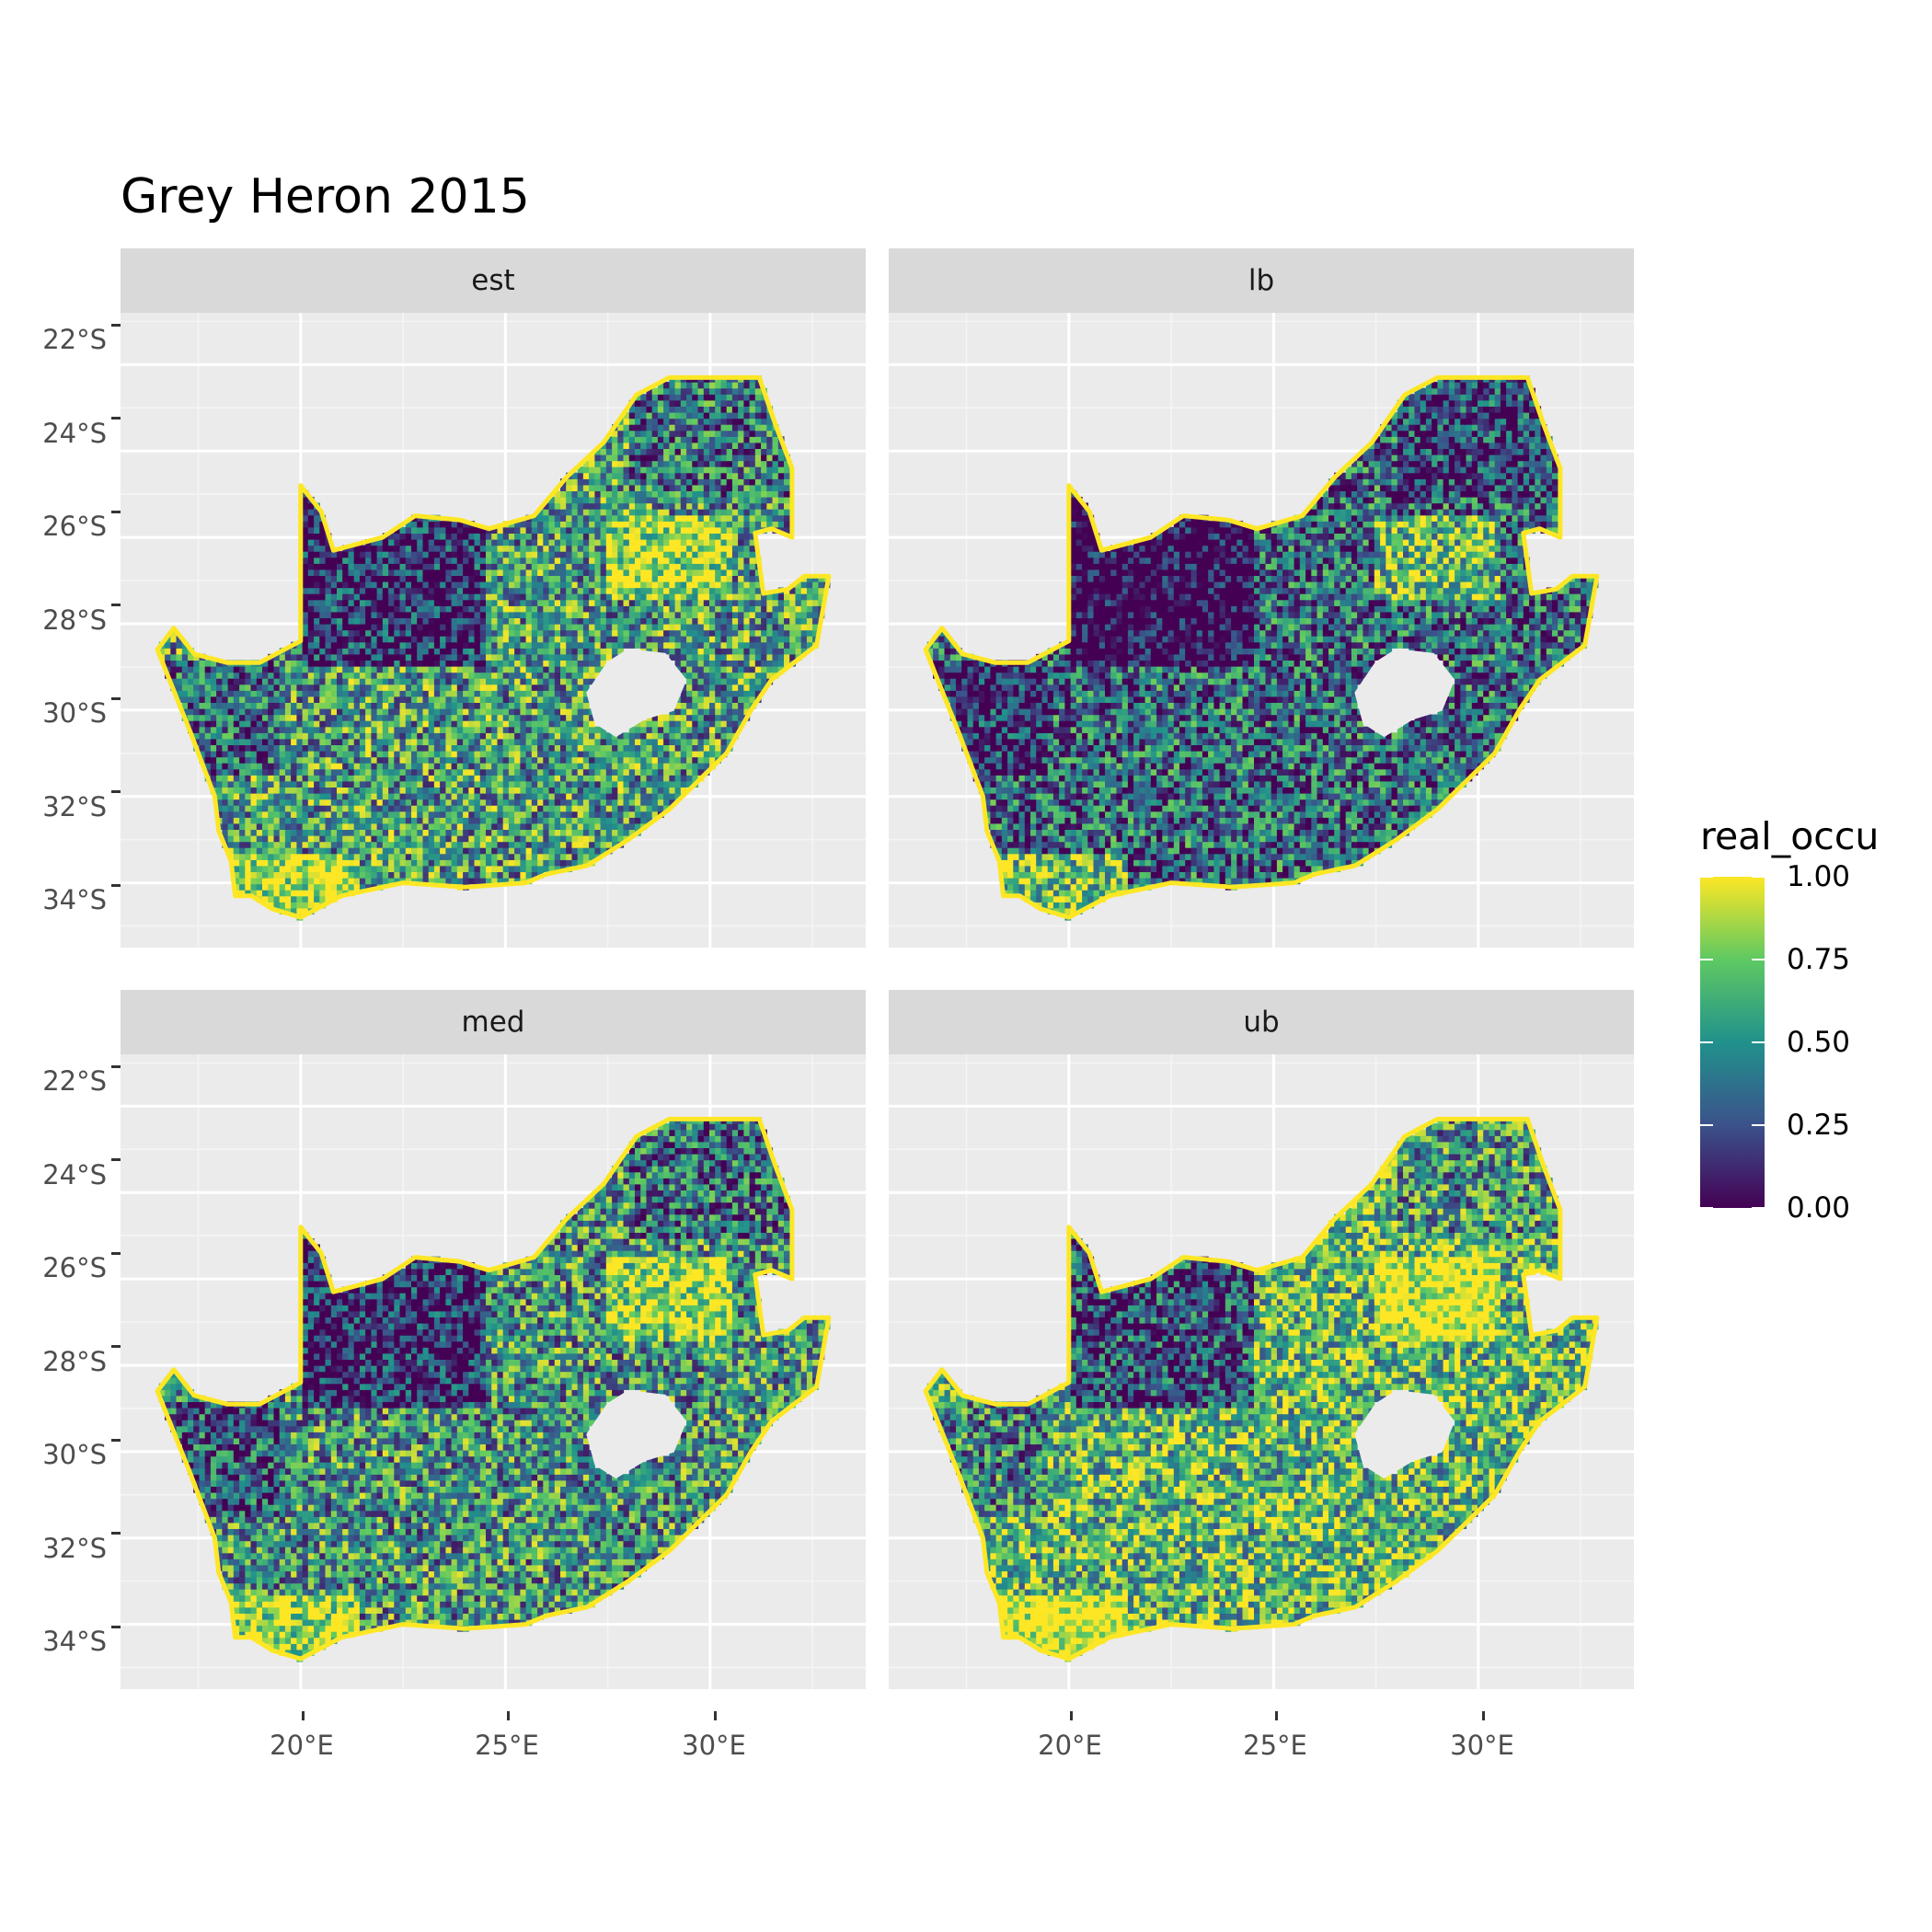  What do you see at coordinates (1818, 959) in the screenshot?
I see `legend-label: 0.75` at bounding box center [1818, 959].